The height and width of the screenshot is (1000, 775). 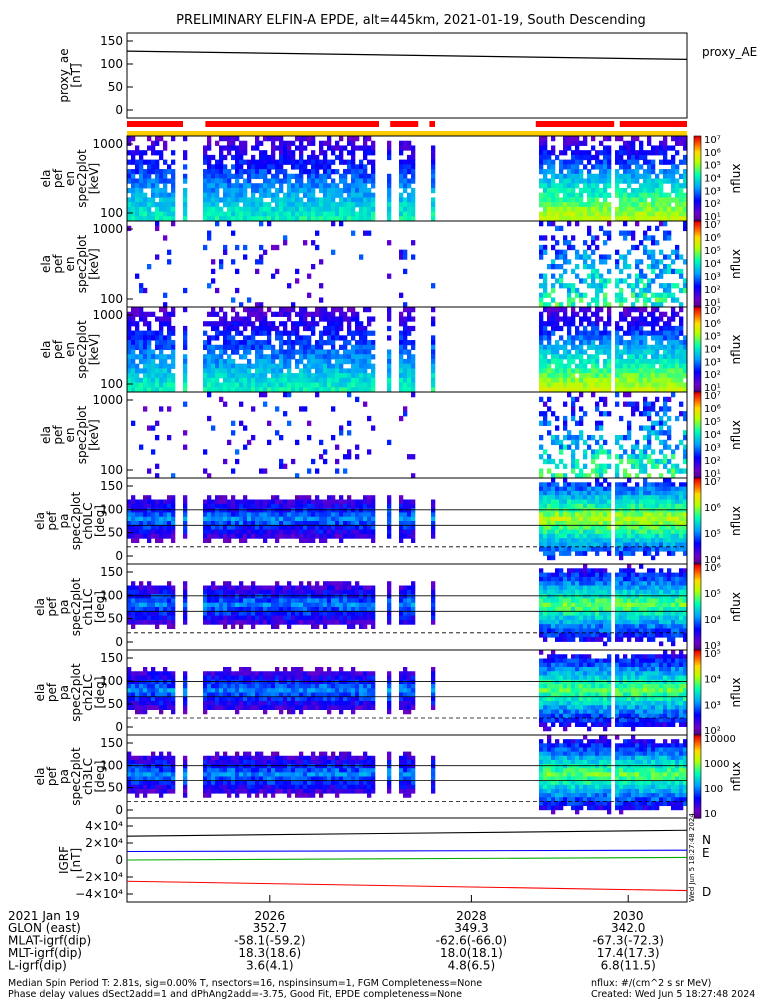 I want to click on en-anti-colorbar-cell, so click(x=697, y=425).